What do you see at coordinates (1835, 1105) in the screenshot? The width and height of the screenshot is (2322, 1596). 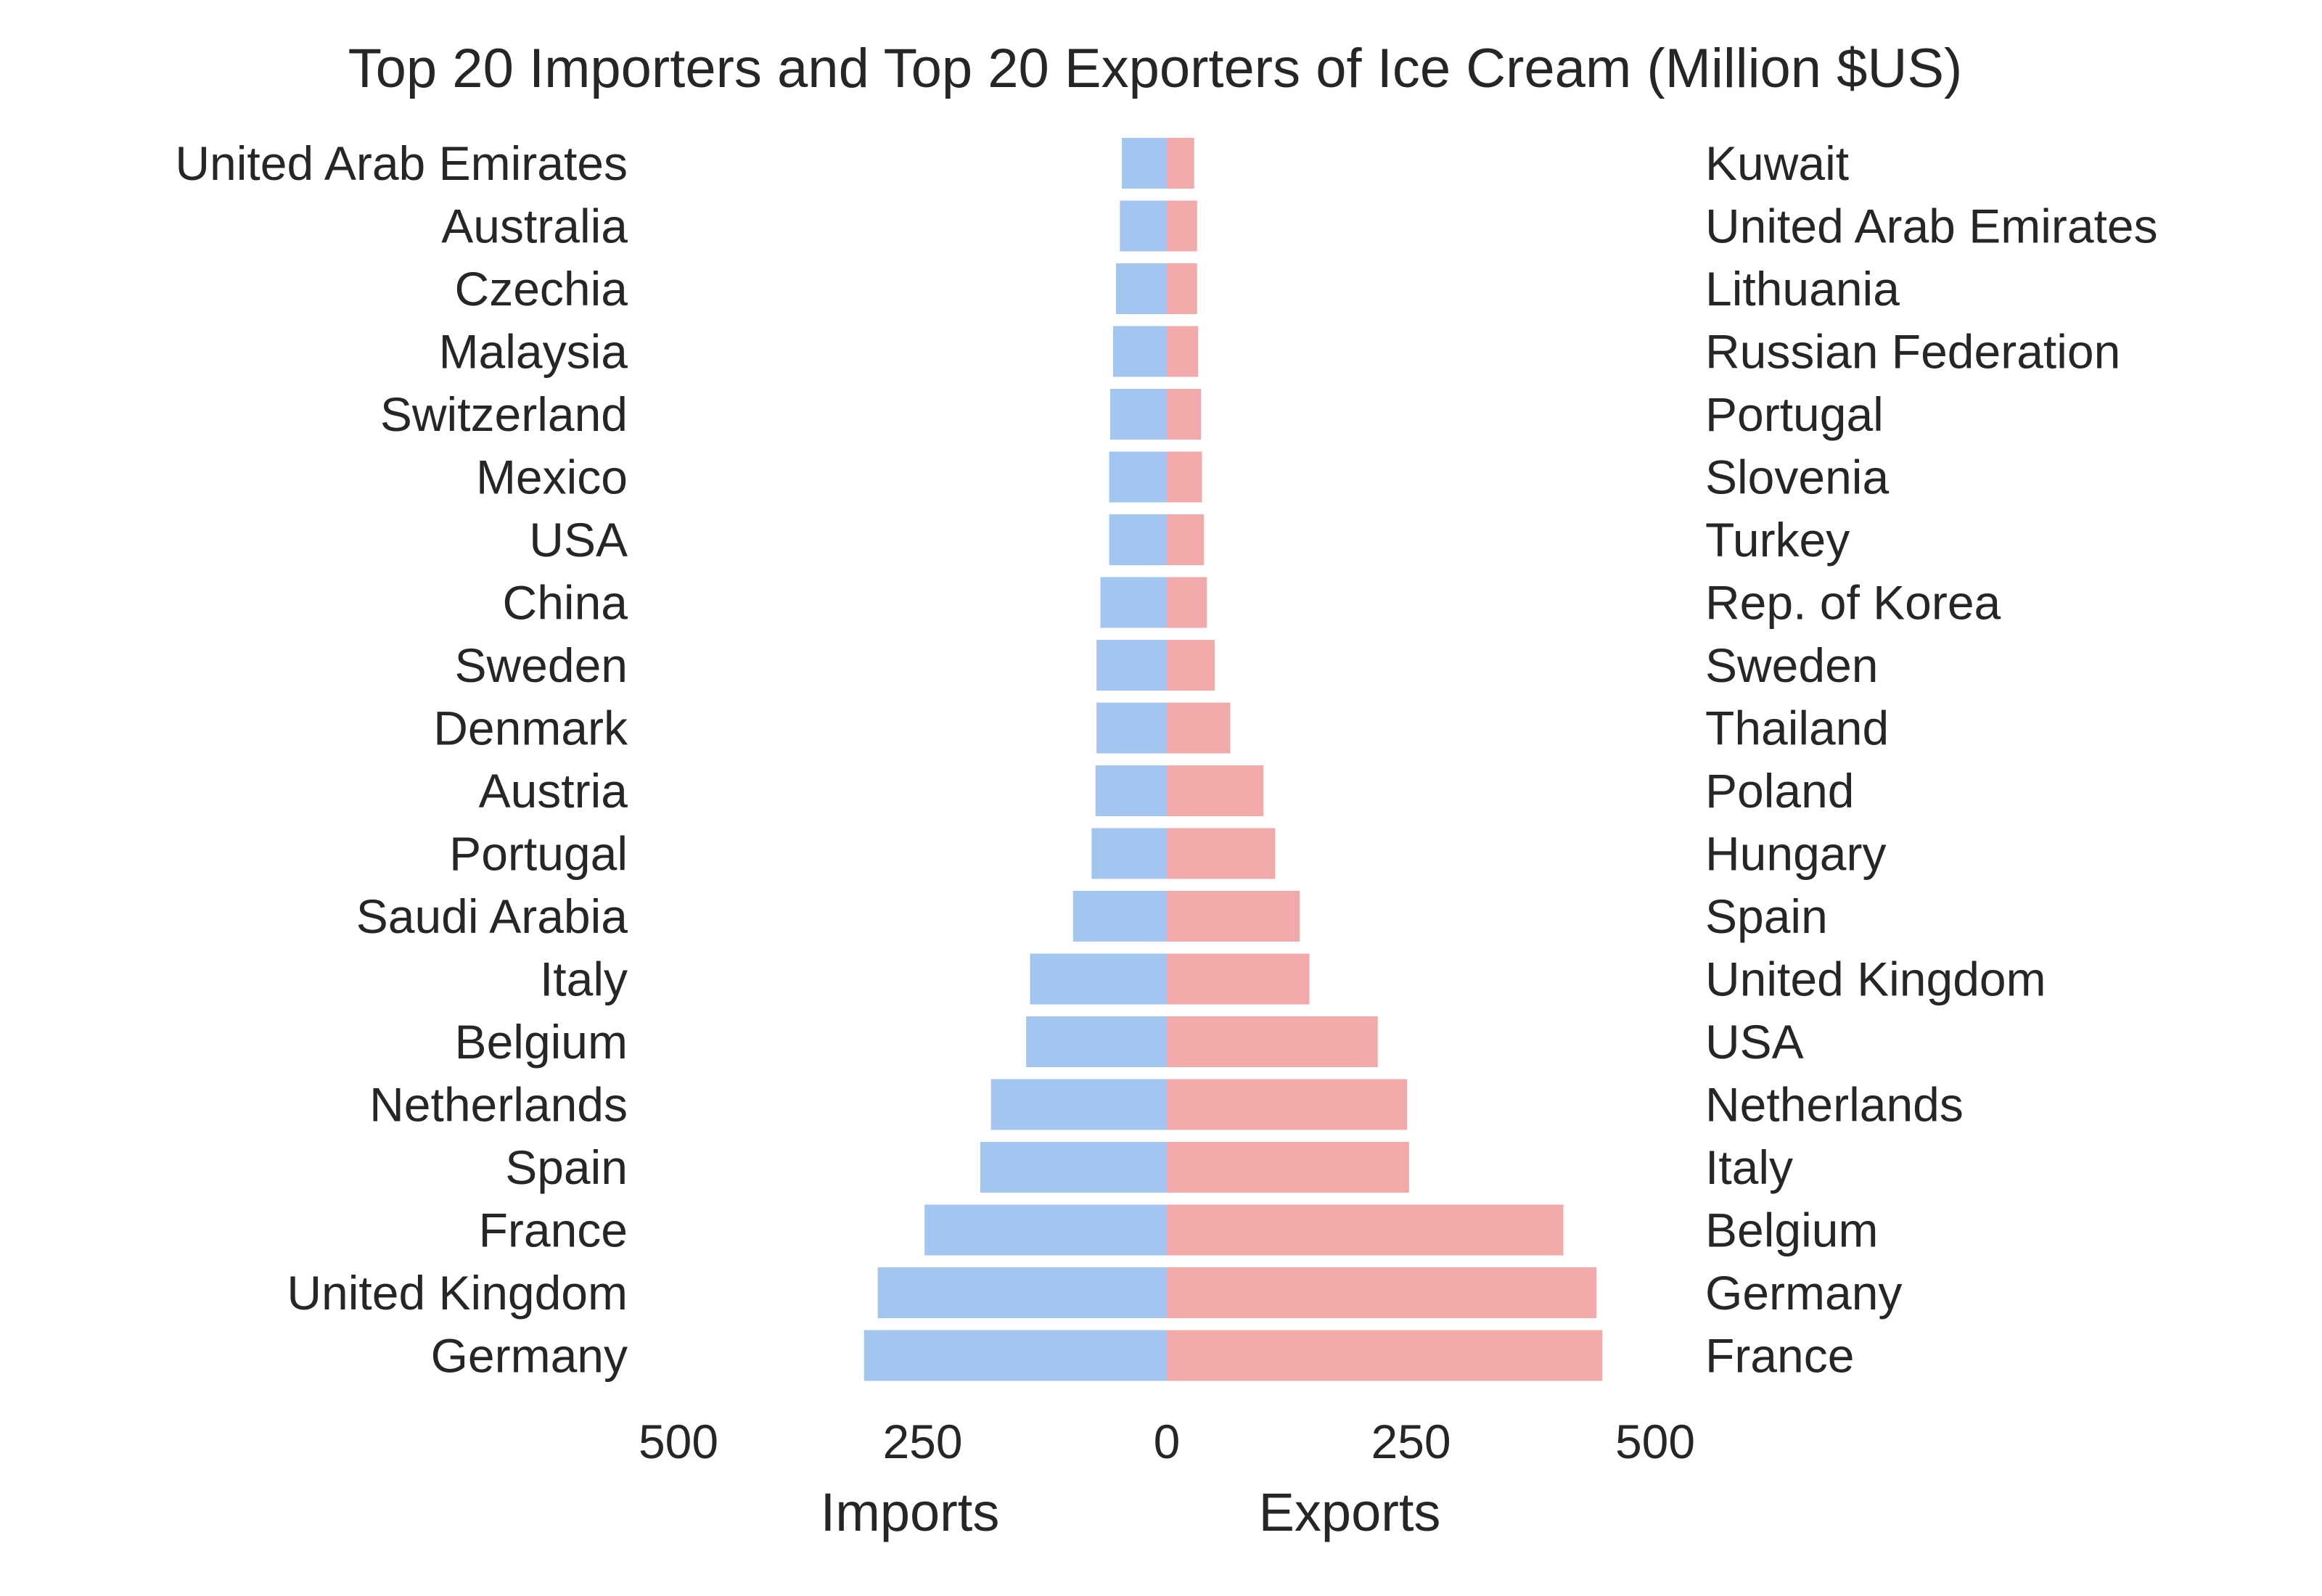 I see `export-category-label: Netherlands` at bounding box center [1835, 1105].